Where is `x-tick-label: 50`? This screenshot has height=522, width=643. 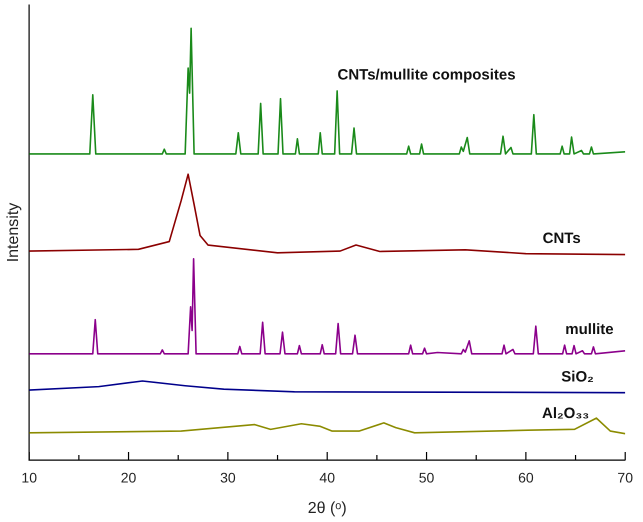 x-tick-label: 50 is located at coordinates (426, 477).